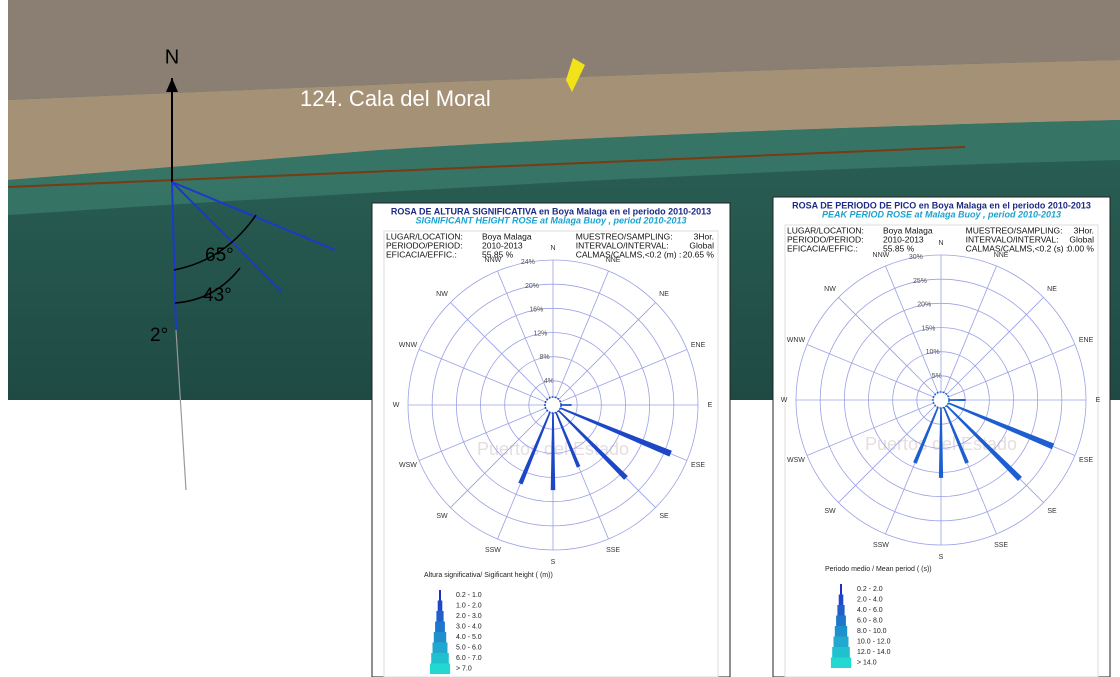 Image resolution: width=1120 pixels, height=677 pixels. Describe the element at coordinates (933, 352) in the screenshot. I see `r-tick-label: 10%` at that location.